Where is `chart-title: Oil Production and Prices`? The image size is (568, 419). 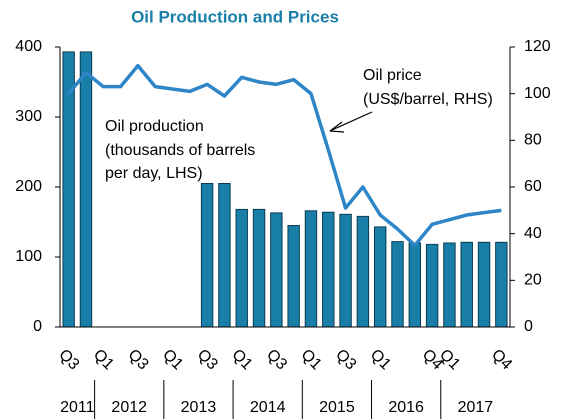 chart-title: Oil Production and Prices is located at coordinates (235, 16).